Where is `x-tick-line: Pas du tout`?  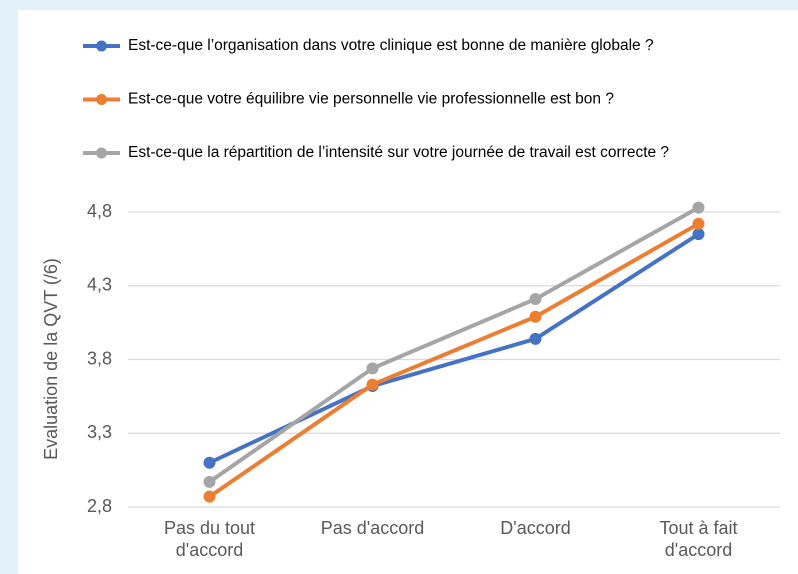 x-tick-line: Pas du tout is located at coordinates (209, 528).